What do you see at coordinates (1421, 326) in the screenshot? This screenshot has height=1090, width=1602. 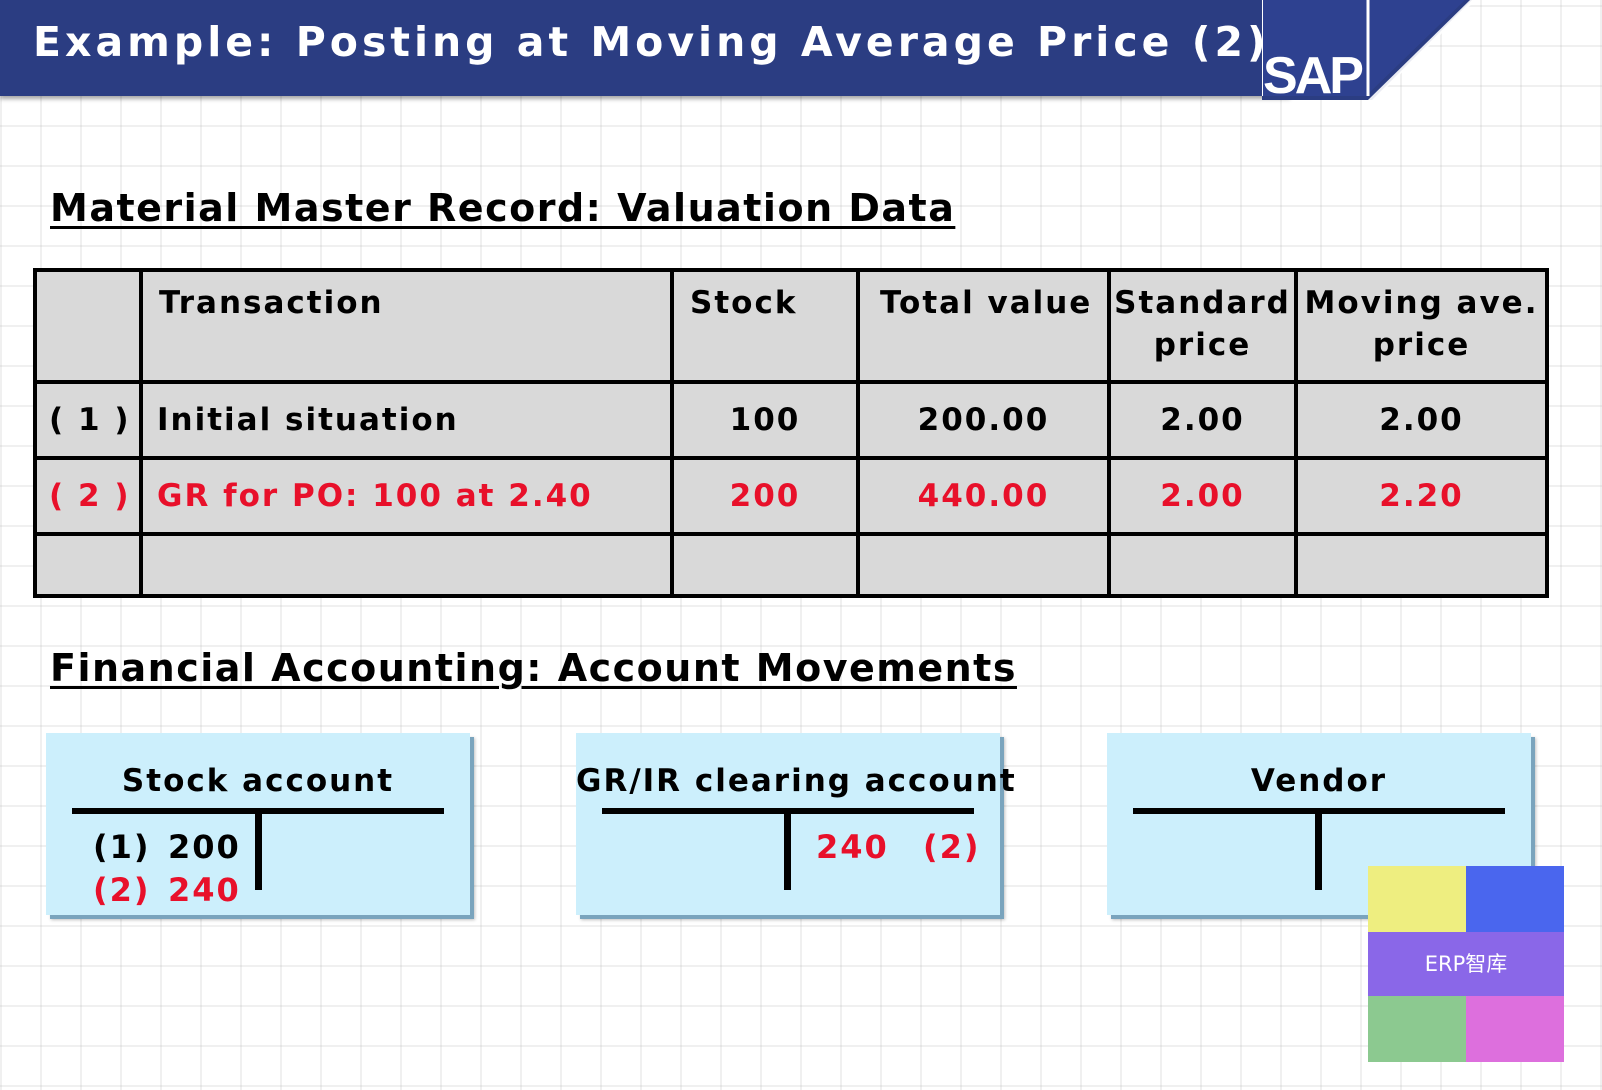 I see `column-header-moving-avg-price: Moving ave. price` at bounding box center [1421, 326].